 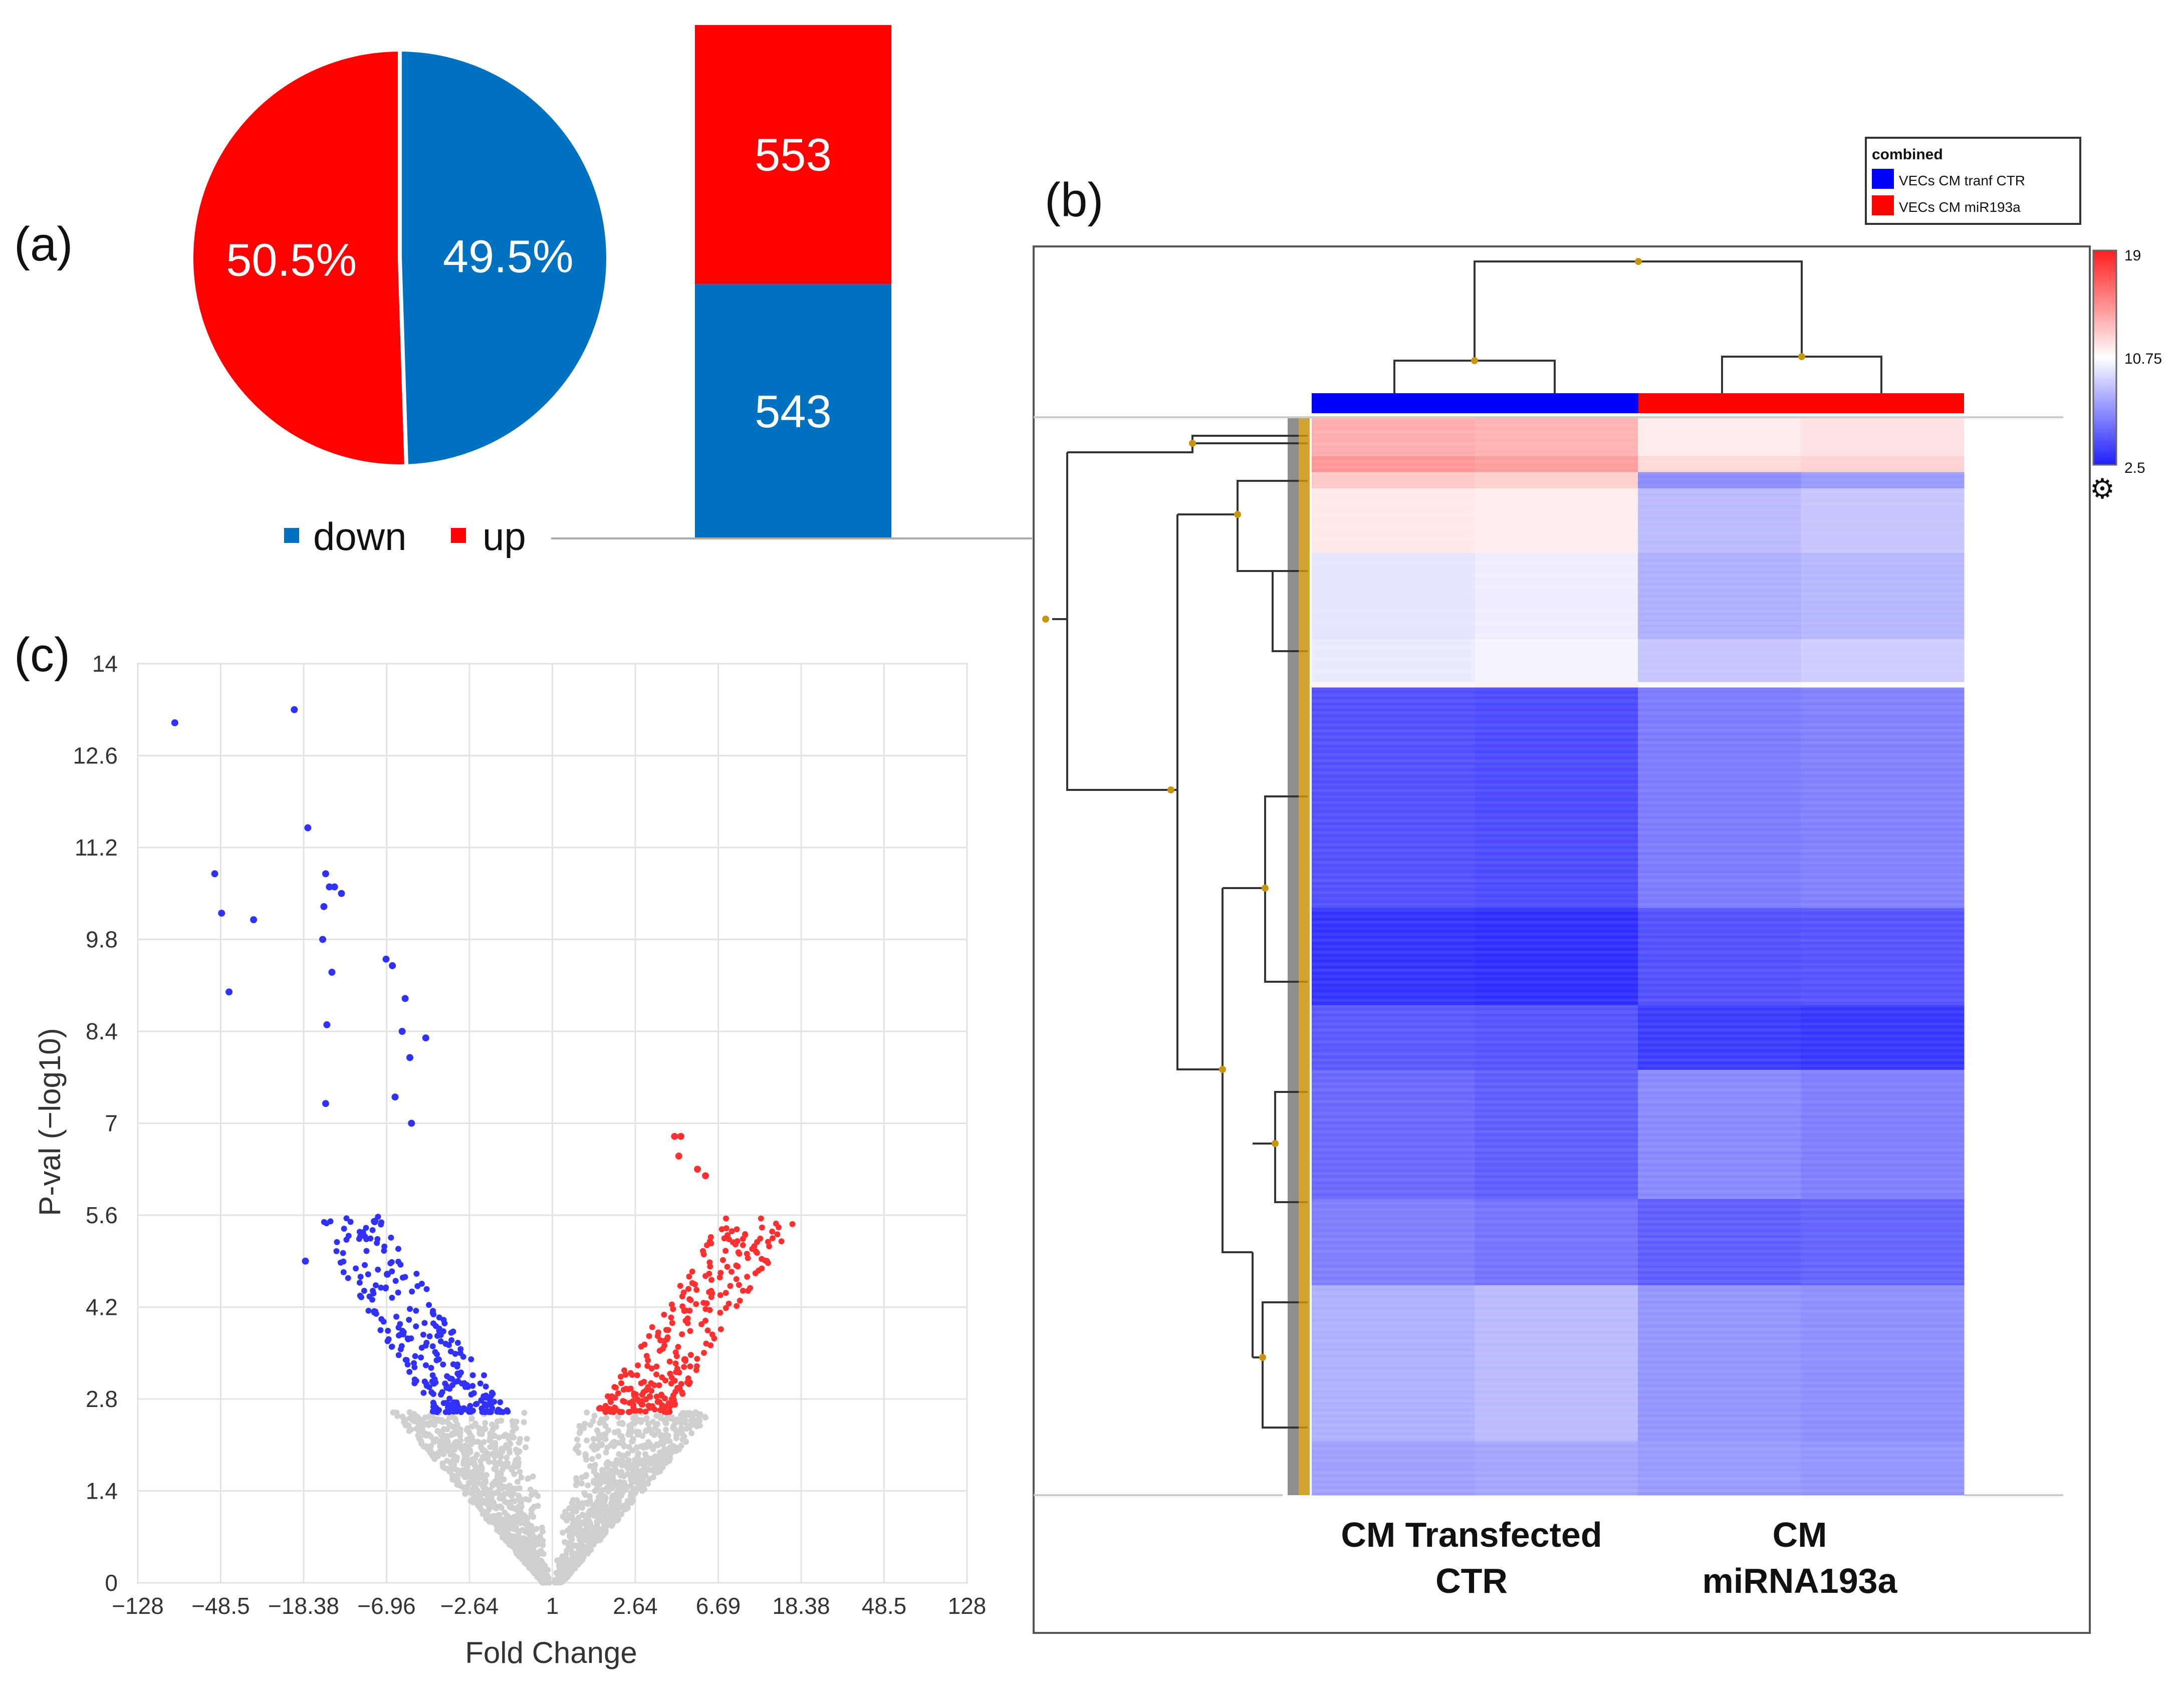 What do you see at coordinates (508, 257) in the screenshot?
I see `pie-label-down: 49.5%` at bounding box center [508, 257].